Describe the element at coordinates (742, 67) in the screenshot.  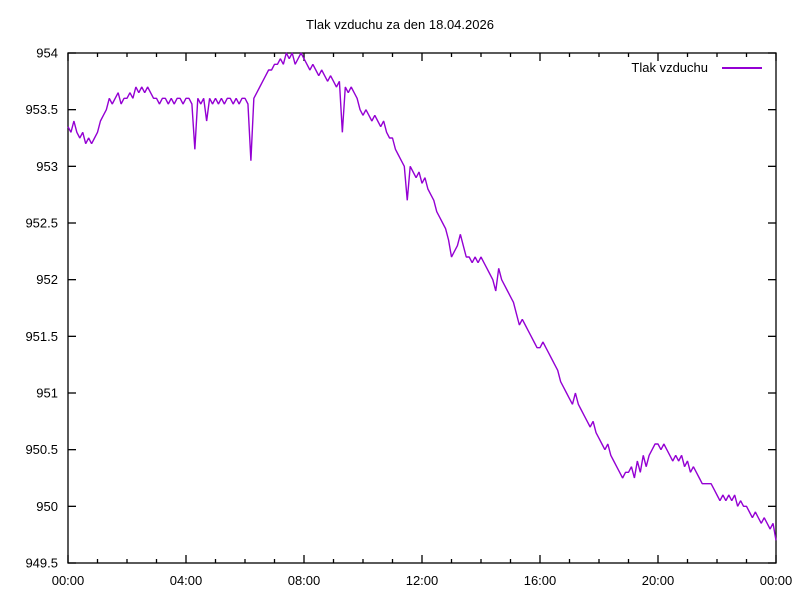
I see `legend-line-swatch` at that location.